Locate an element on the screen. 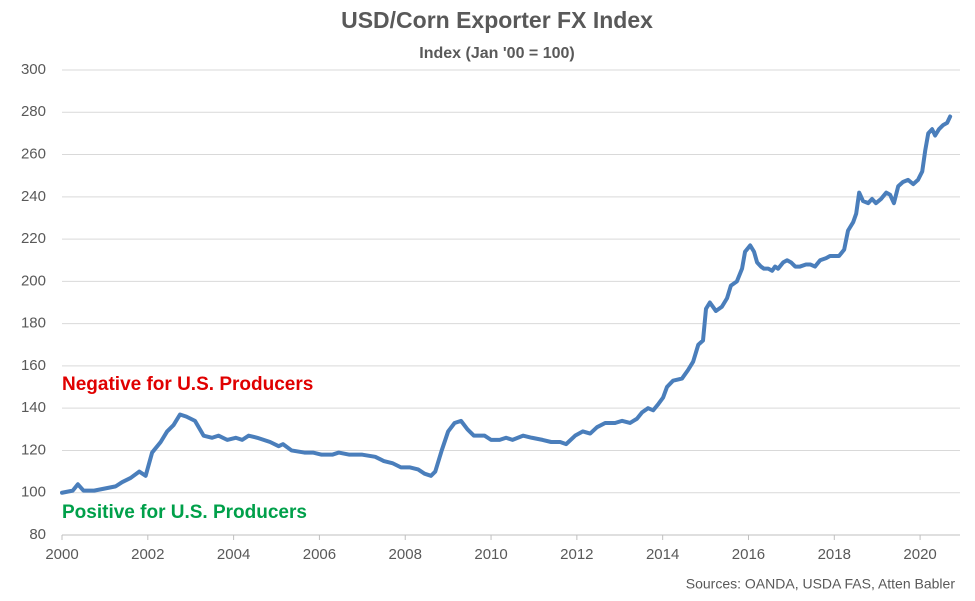 The image size is (975, 601). y-tick-label: 140 is located at coordinates (33, 407).